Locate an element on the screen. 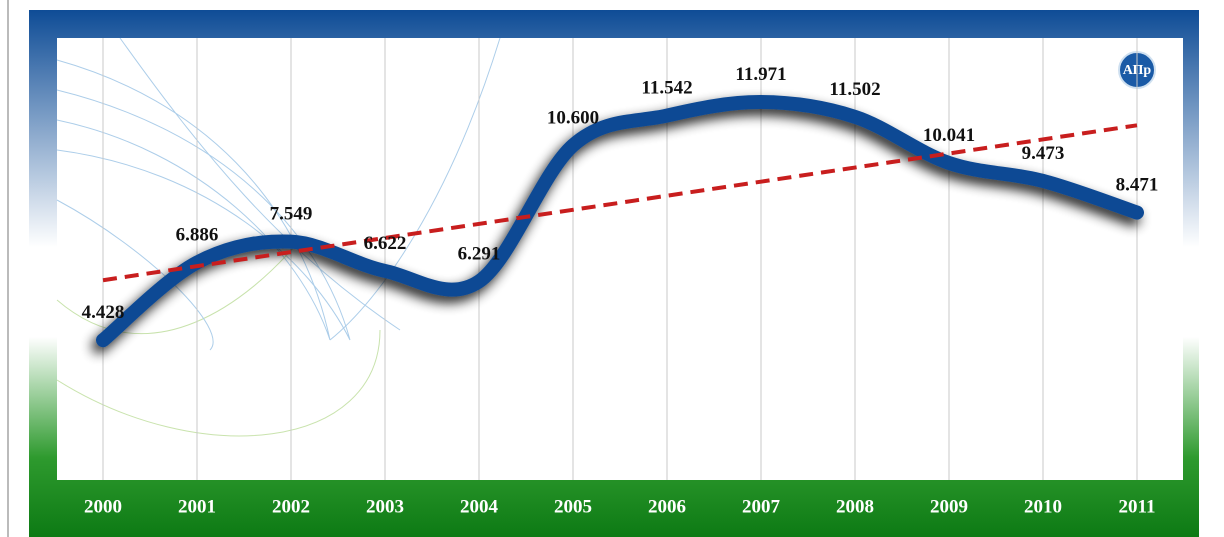 Image resolution: width=1224 pixels, height=537 pixels. data-label: 4.428 is located at coordinates (103, 312).